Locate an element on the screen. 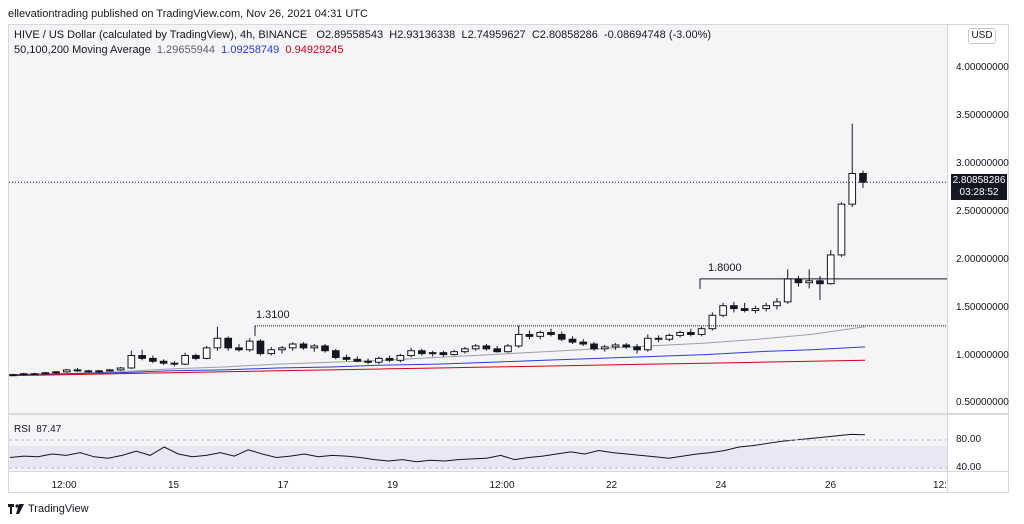  ma-line-ma50 is located at coordinates (437, 351).